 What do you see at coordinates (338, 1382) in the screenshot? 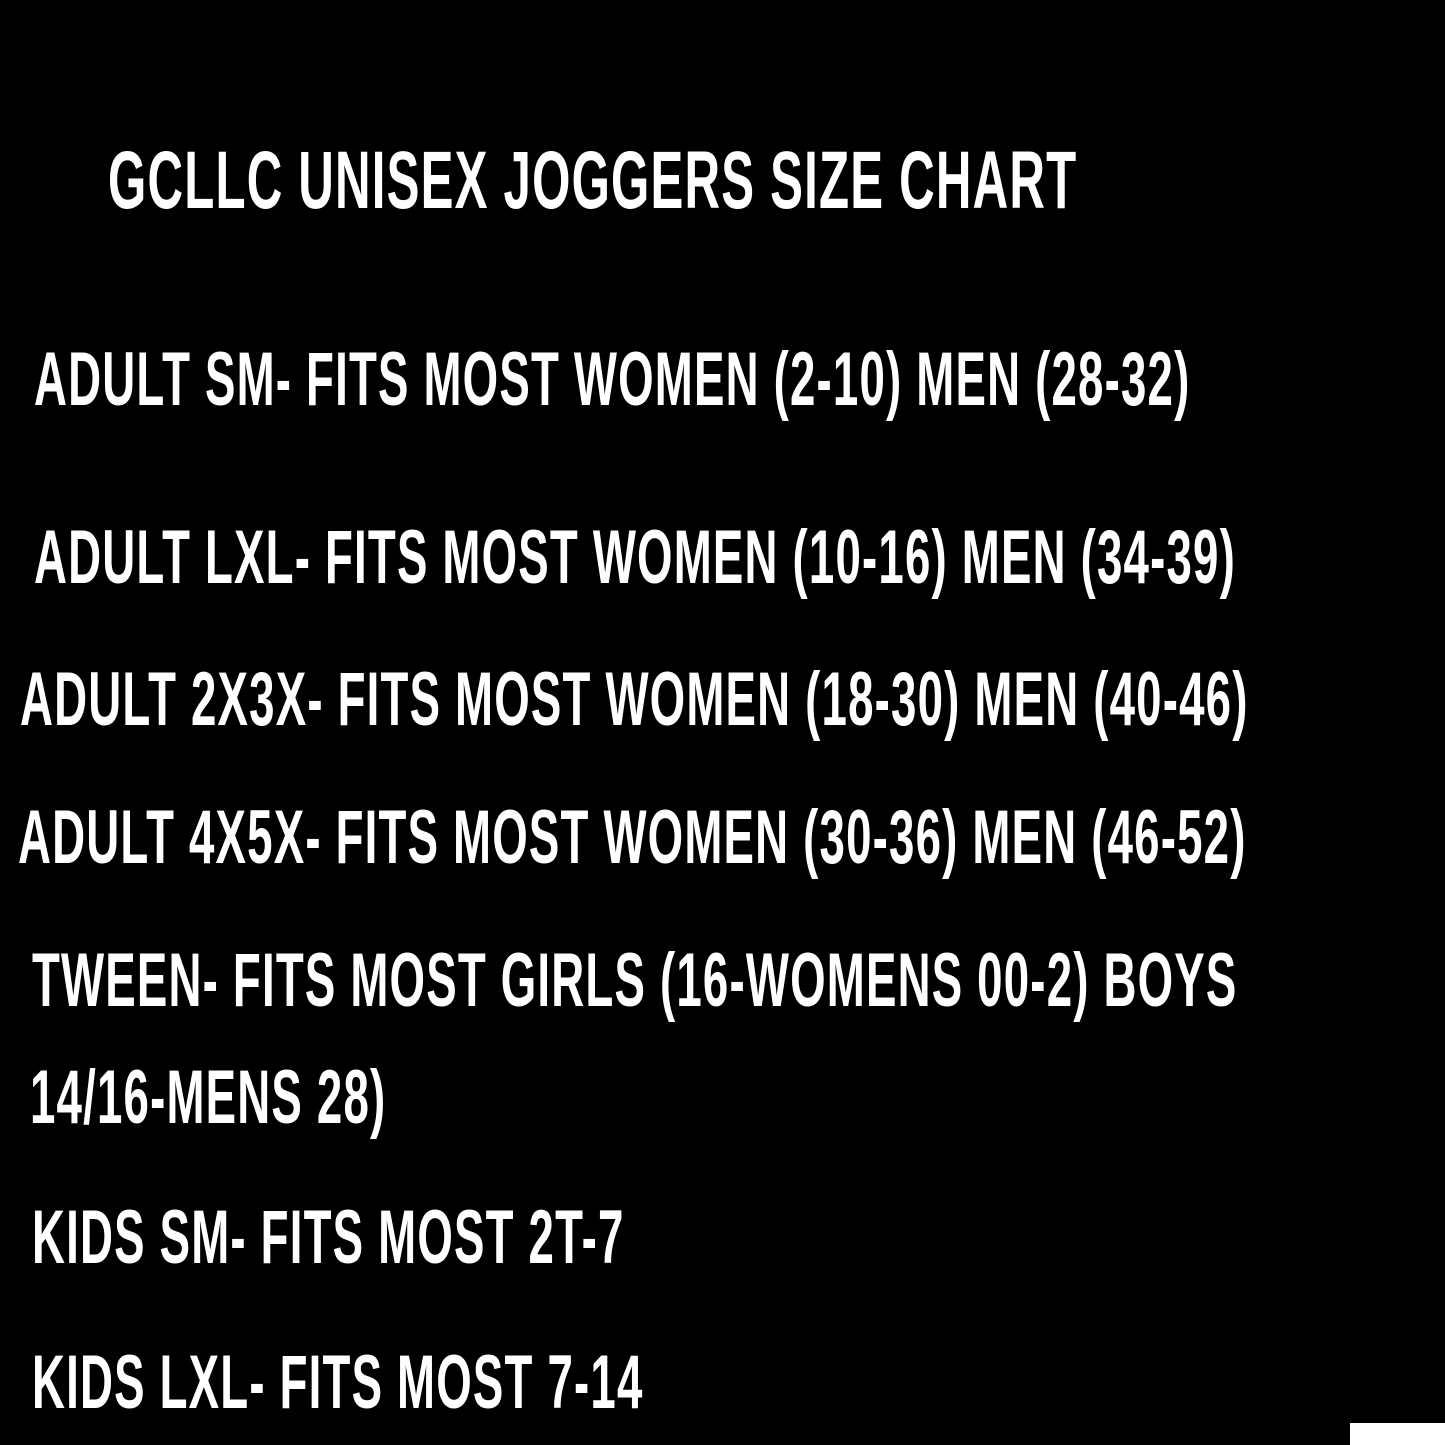
I see `size-line-kids-lxl: KIDS LXL- FITS MOST 7-14` at bounding box center [338, 1382].